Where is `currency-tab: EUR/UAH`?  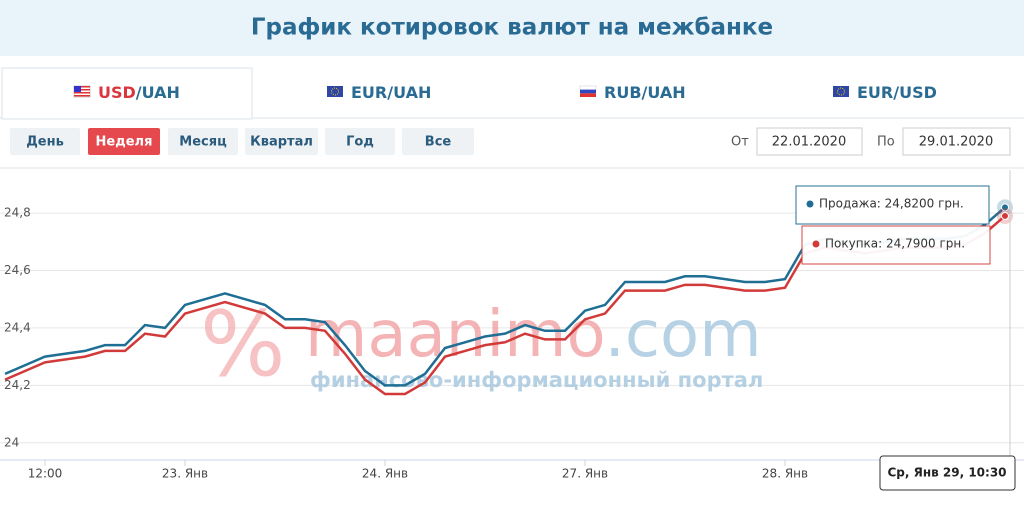 currency-tab: EUR/UAH is located at coordinates (379, 92).